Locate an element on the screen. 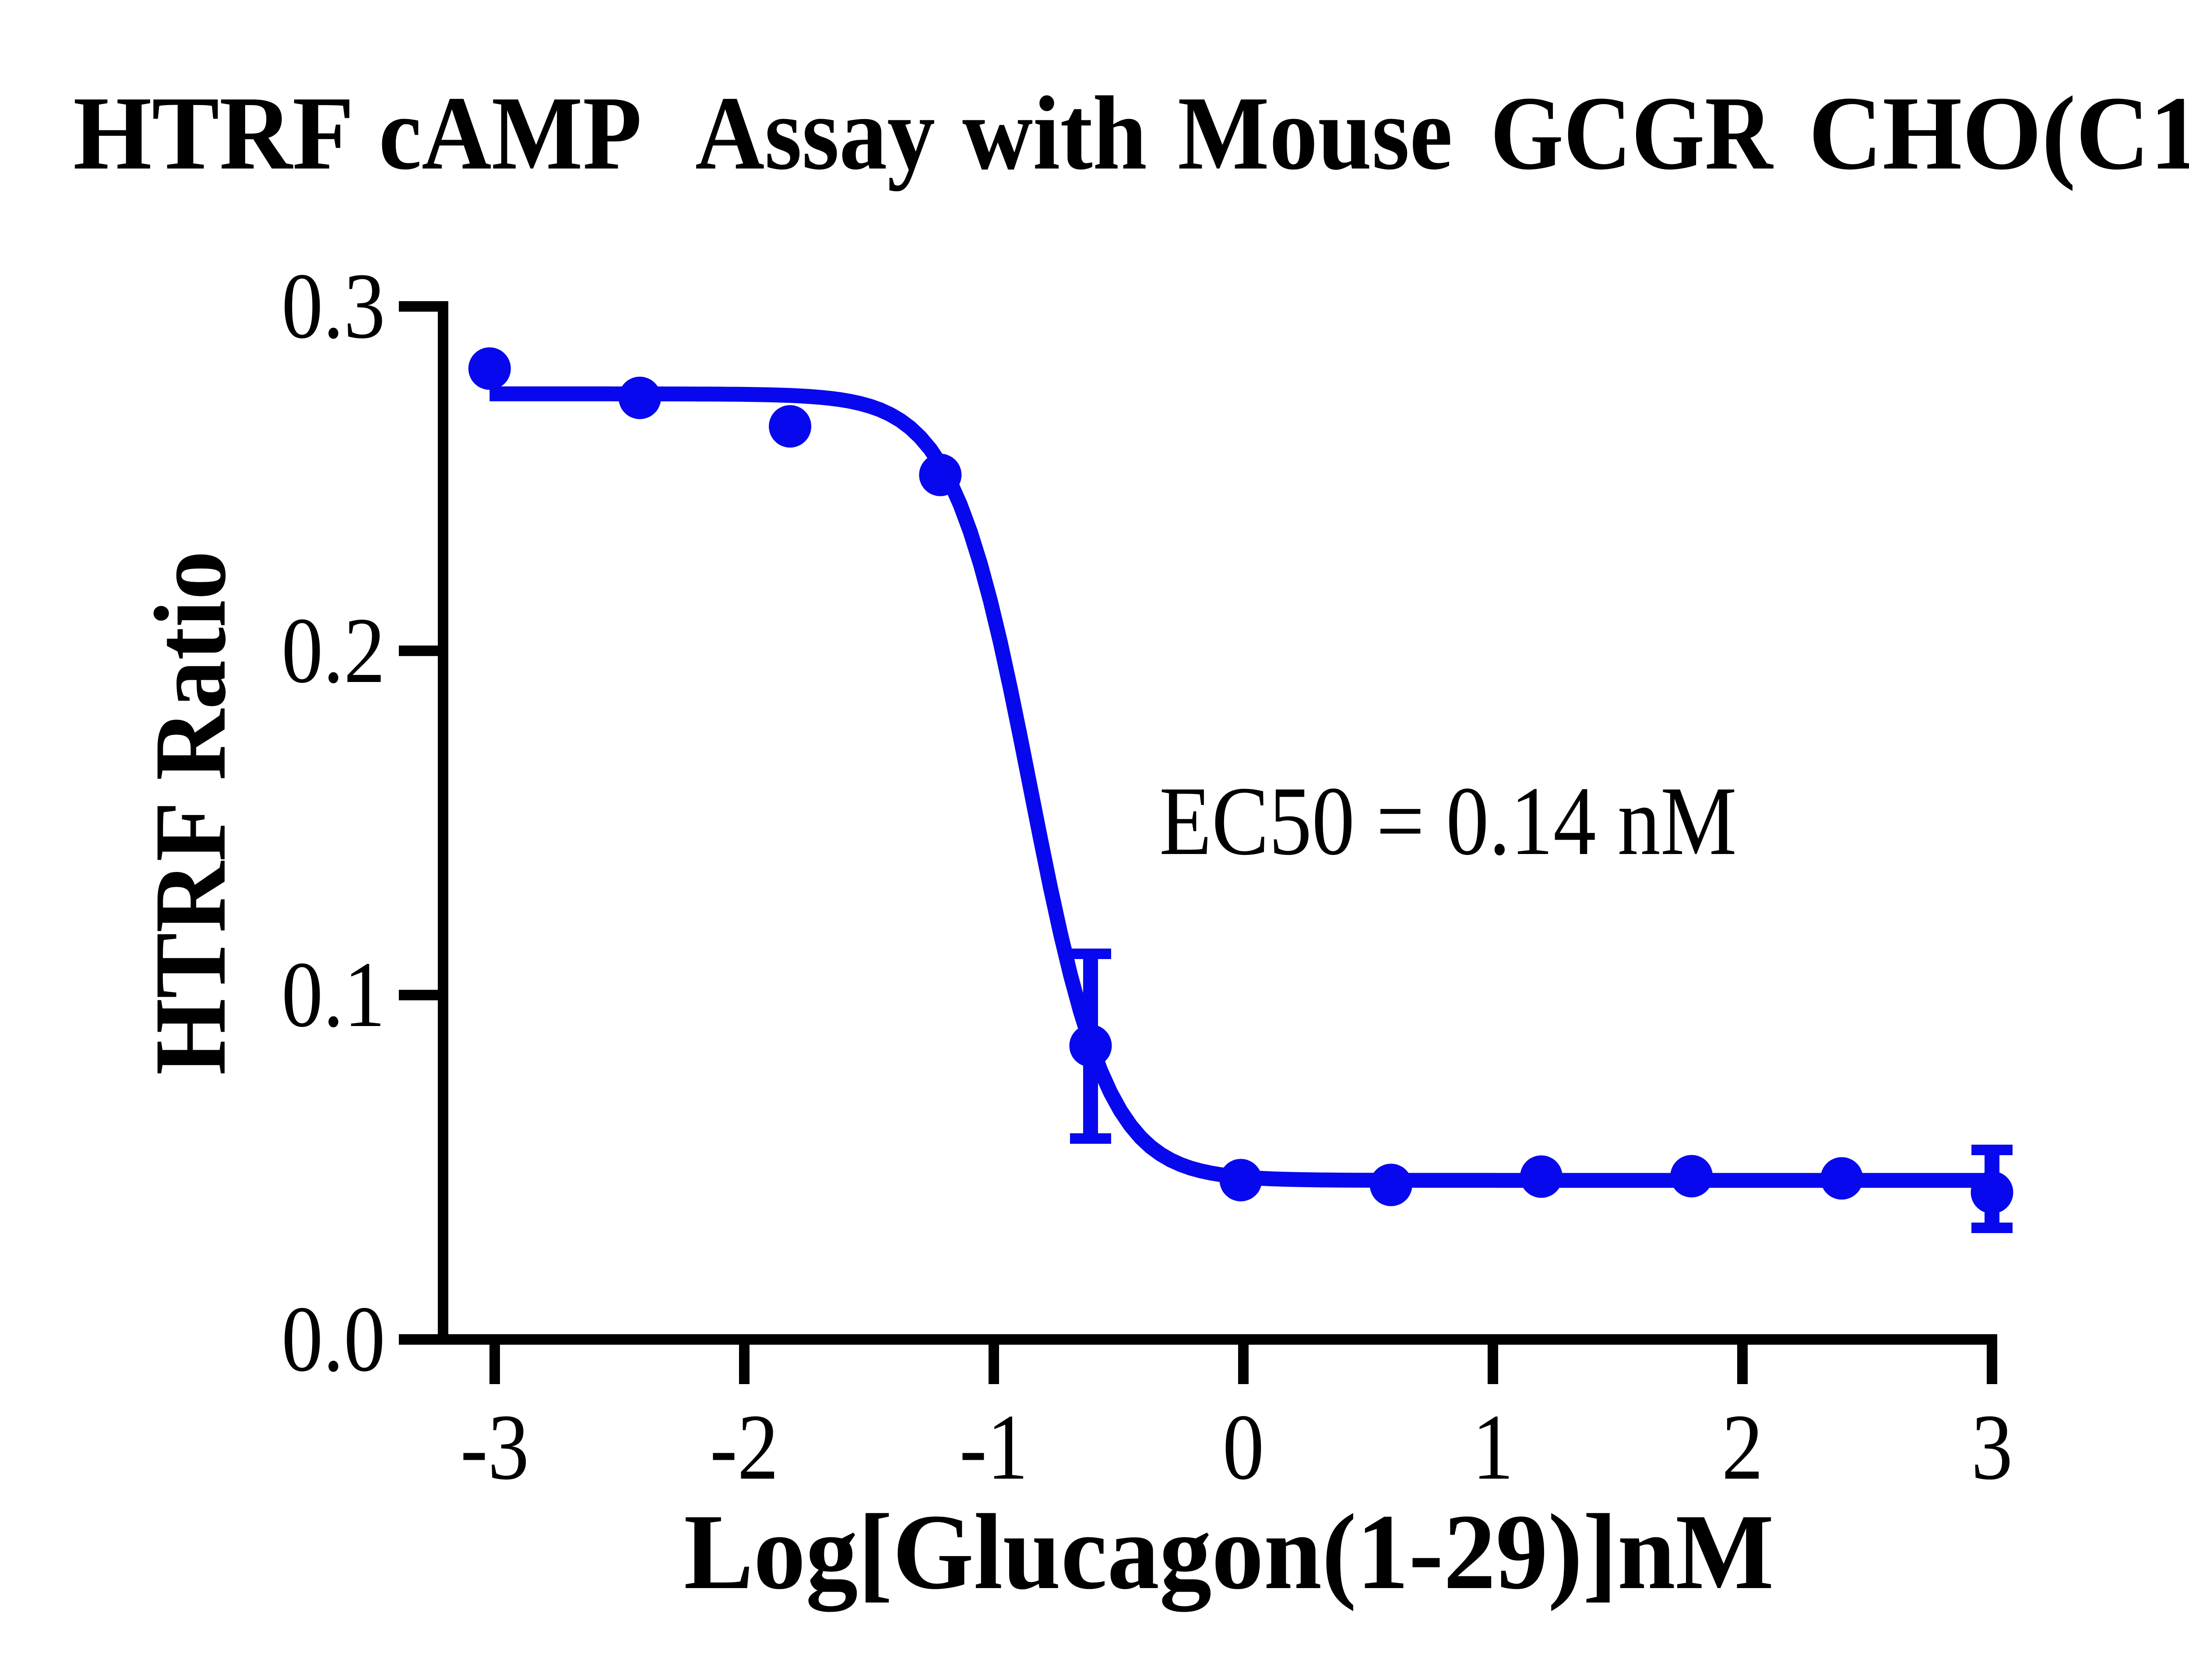  svg-text: Log[Glucagon(1-29)]nM is located at coordinates (1229, 1552).